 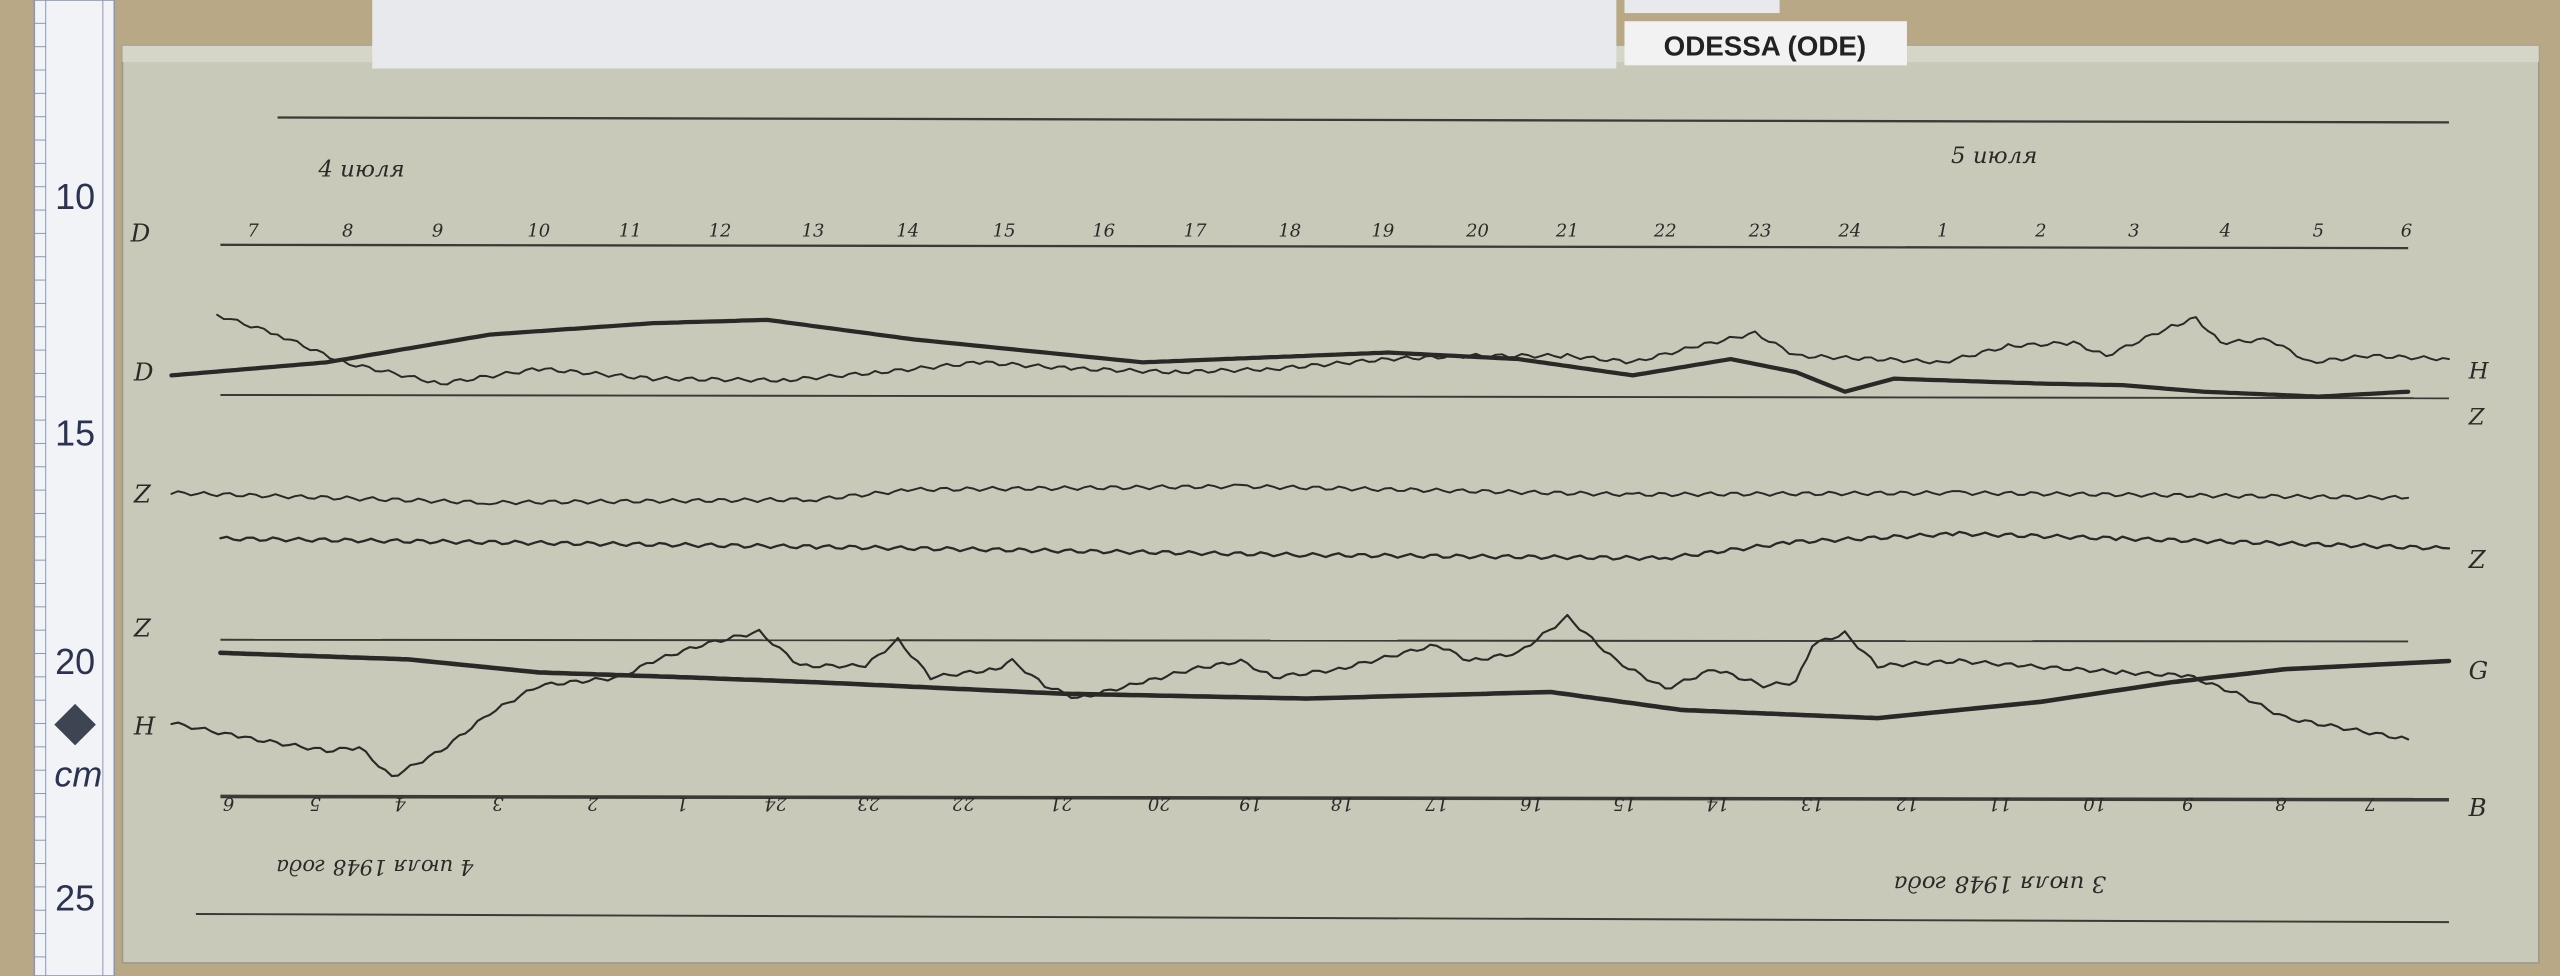 What do you see at coordinates (75, 661) in the screenshot?
I see `ruler-mark: 20` at bounding box center [75, 661].